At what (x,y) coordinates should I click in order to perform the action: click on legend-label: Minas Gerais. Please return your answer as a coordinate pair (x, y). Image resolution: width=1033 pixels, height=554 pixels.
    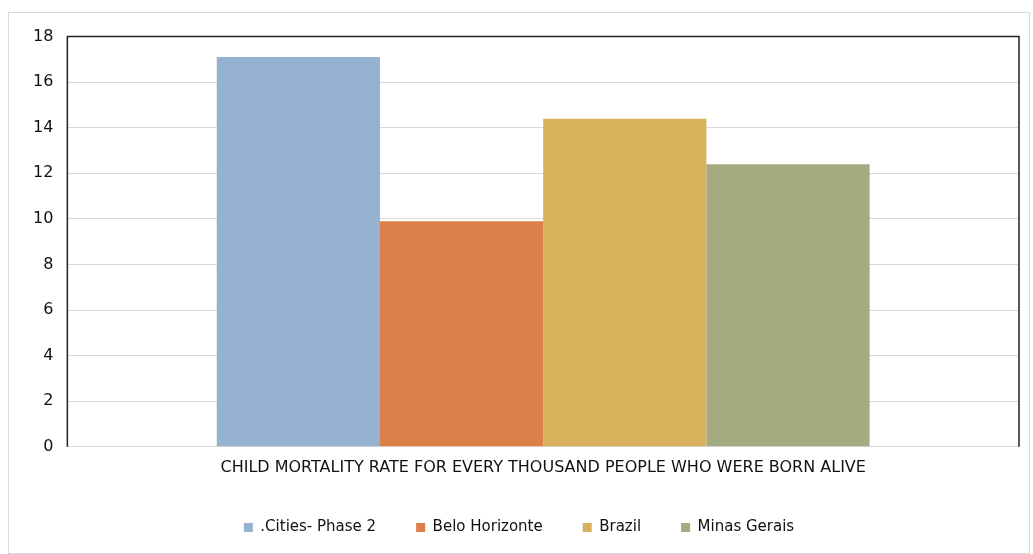
    Looking at the image, I should click on (746, 526).